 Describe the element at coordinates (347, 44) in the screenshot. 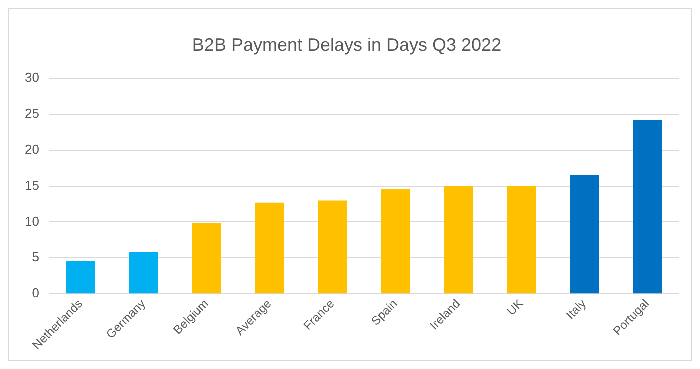

I see `chart-title: B2B Payment Delays in Days Q3 2022` at that location.